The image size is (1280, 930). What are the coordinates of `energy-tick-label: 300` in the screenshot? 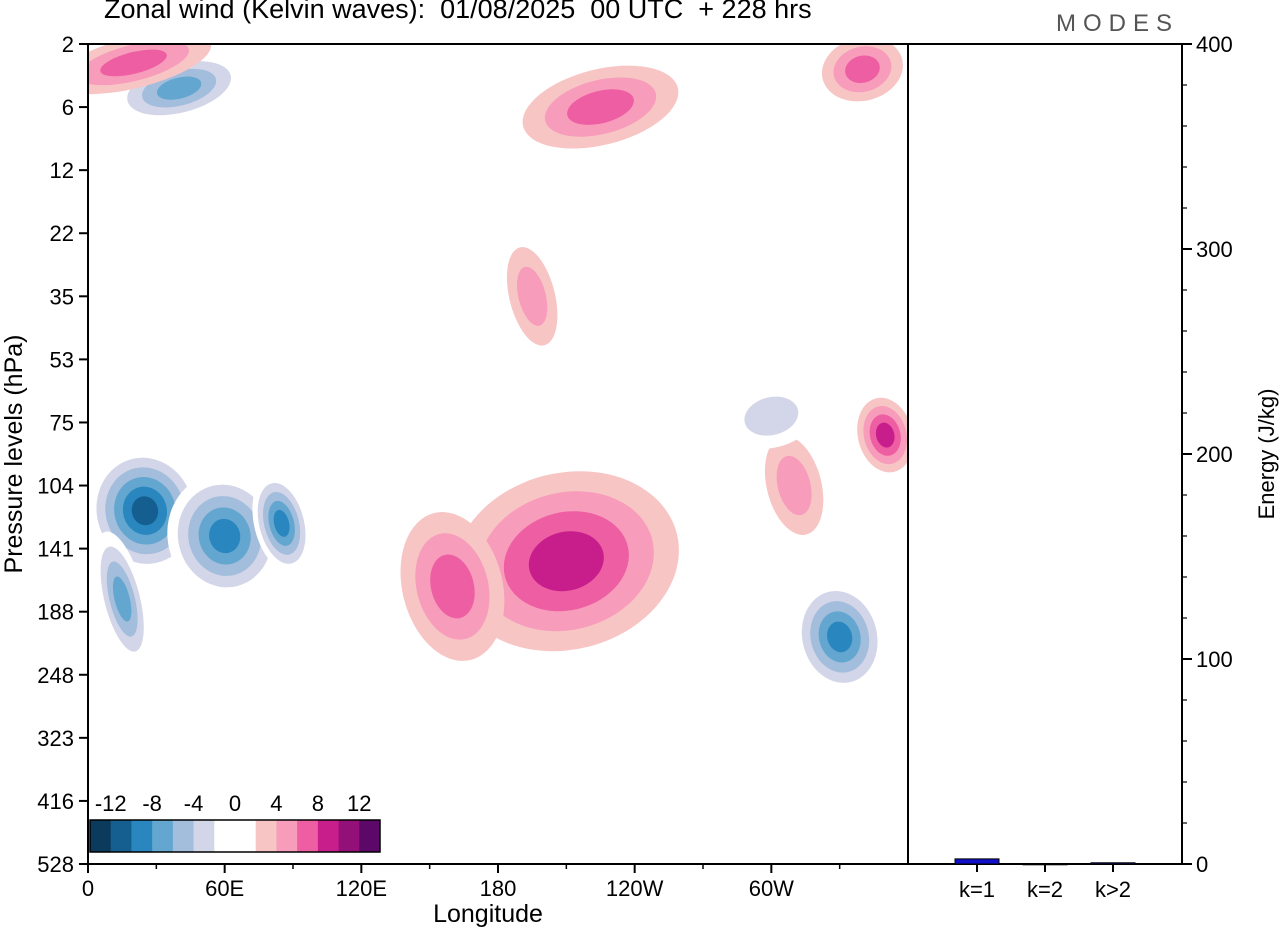 It's located at (1214, 249).